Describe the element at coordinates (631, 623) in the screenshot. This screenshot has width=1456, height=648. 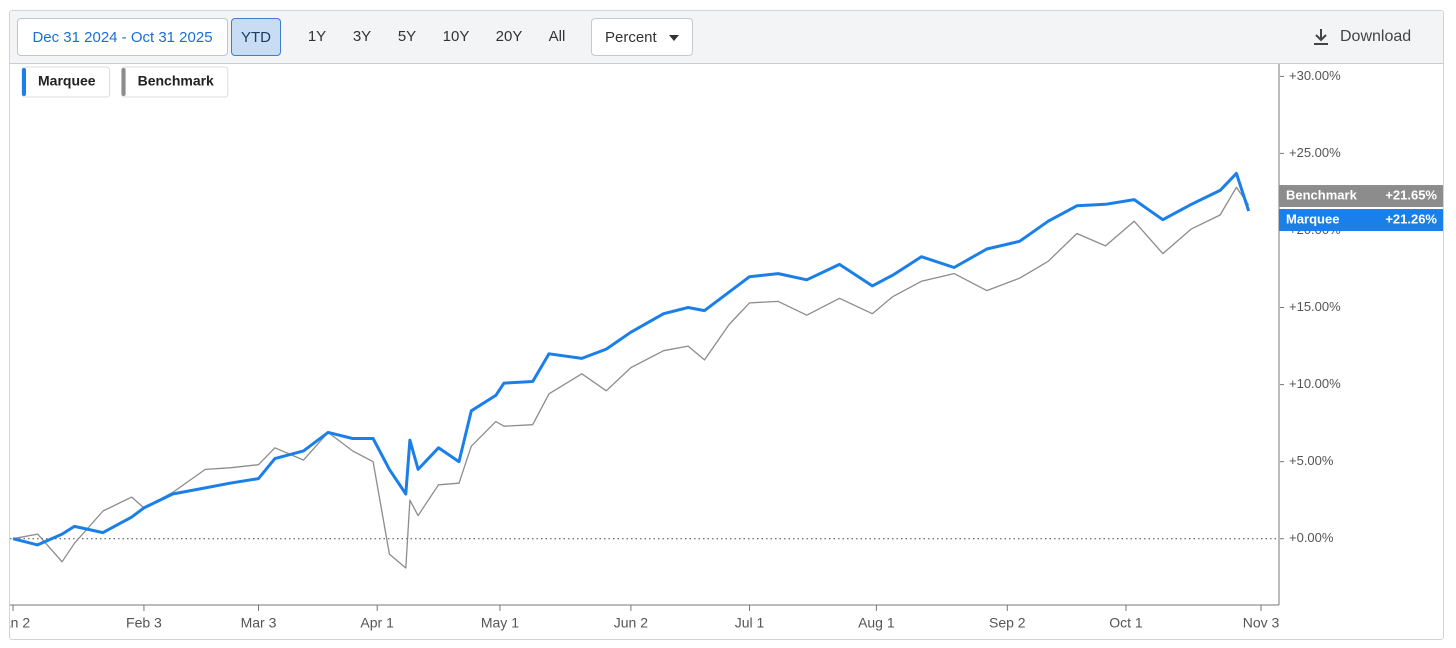
I see `x-tick-label: Jun 2` at that location.